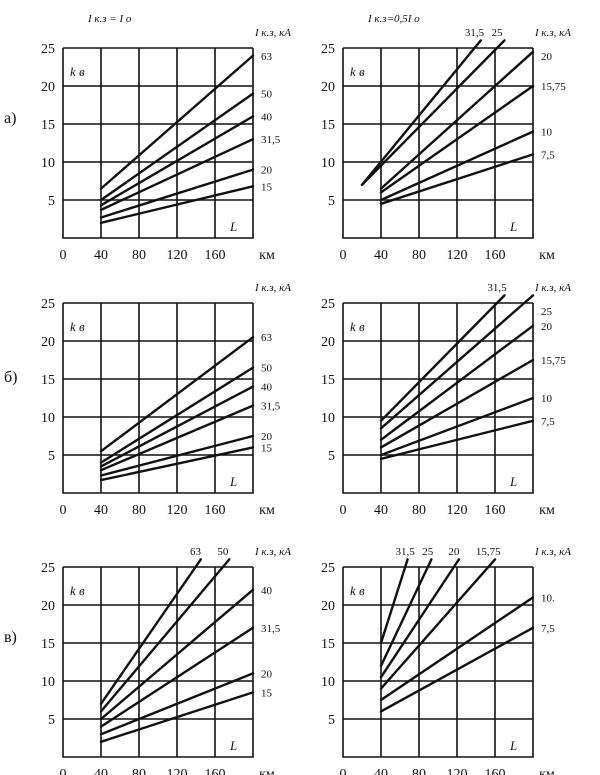 The width and height of the screenshot is (600, 775). I want to click on series-label: 63, so click(196, 552).